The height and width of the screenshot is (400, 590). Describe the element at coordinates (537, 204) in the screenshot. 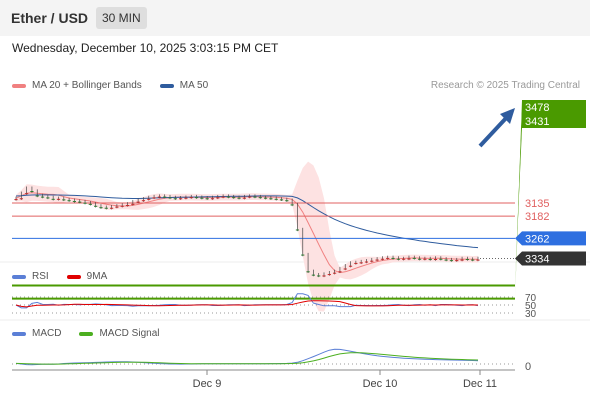

I see `price-level-label-3135: 3135` at that location.